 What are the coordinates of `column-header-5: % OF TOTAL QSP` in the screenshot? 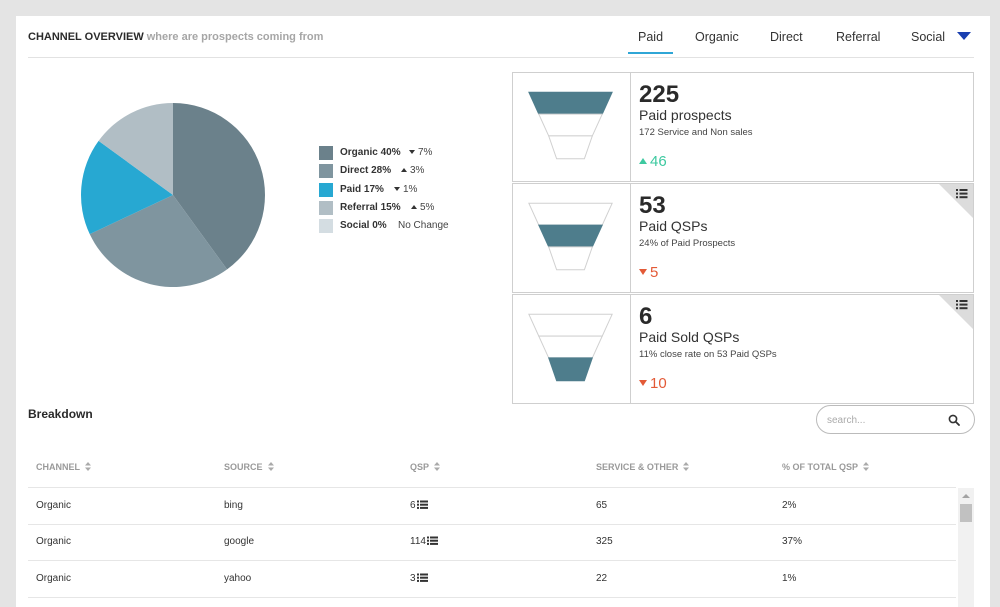 It's located at (826, 467).